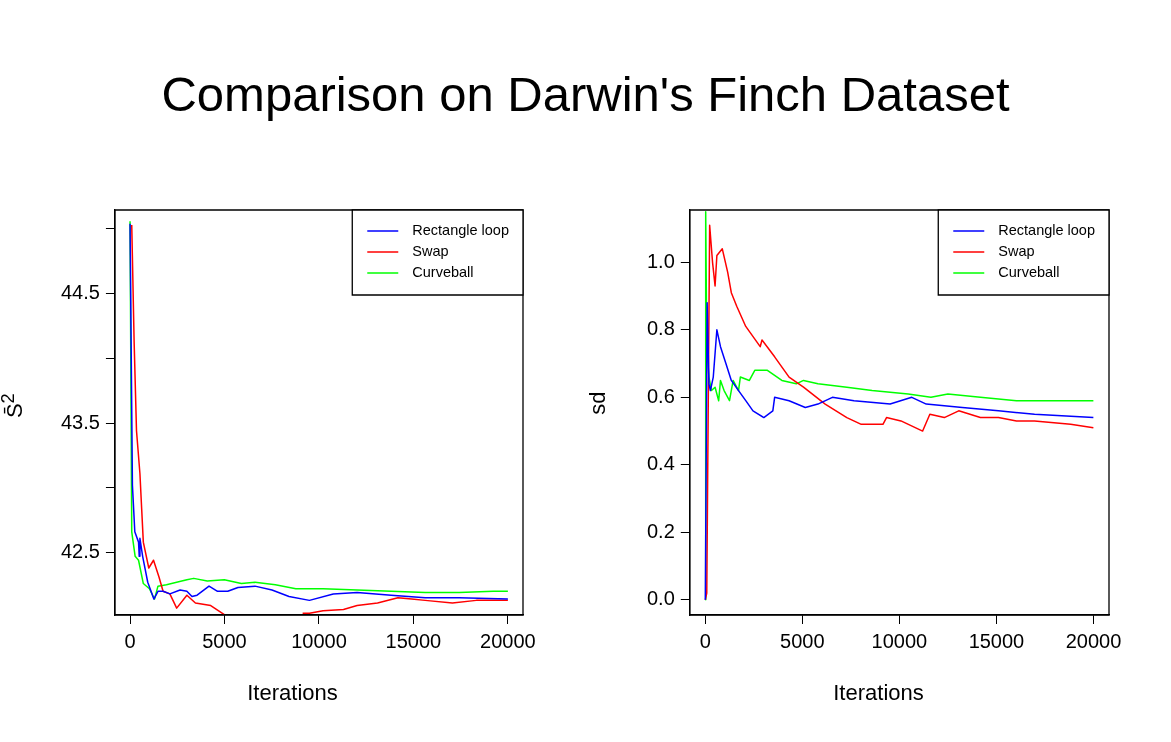  I want to click on y-tick-label: 0.0, so click(660, 598).